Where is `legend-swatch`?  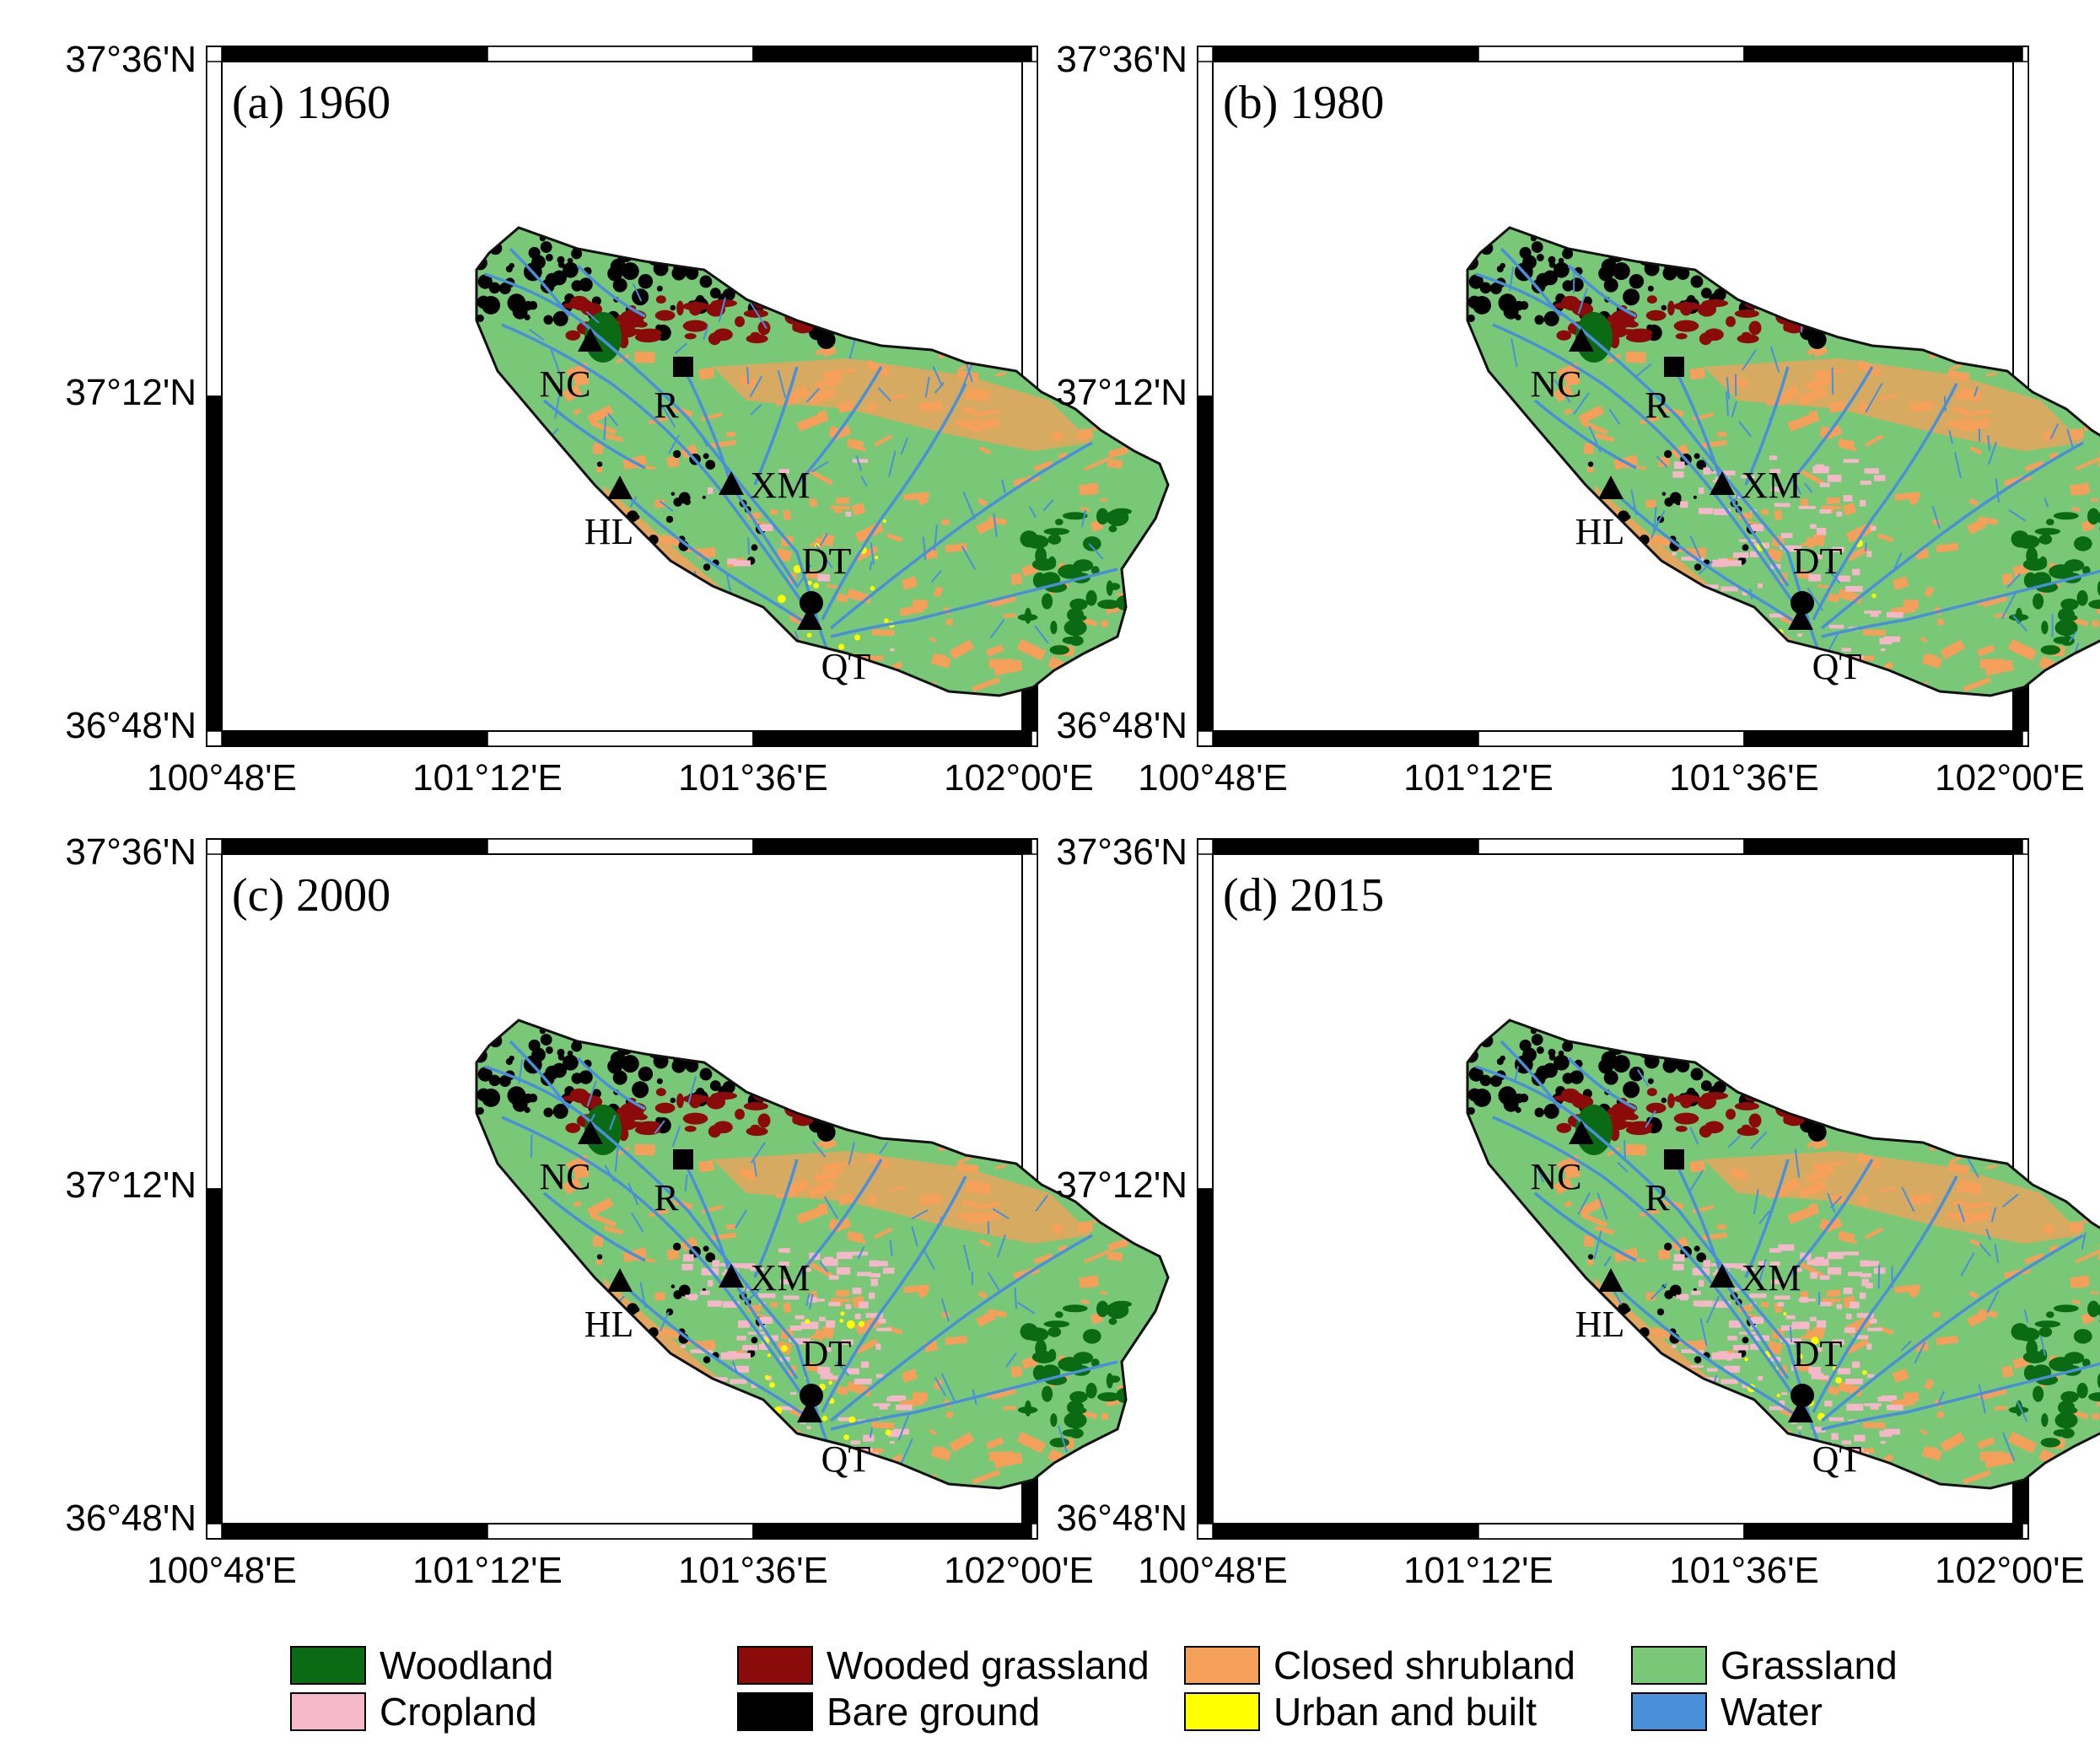
legend-swatch is located at coordinates (1222, 1711).